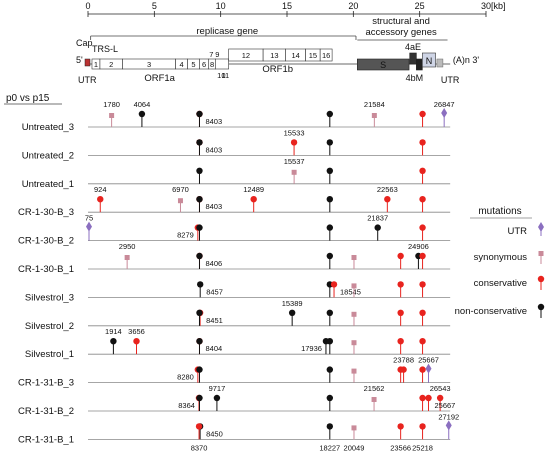 Image resolution: width=550 pixels, height=458 pixels. I want to click on mutation-position-label: 8280, so click(185, 377).